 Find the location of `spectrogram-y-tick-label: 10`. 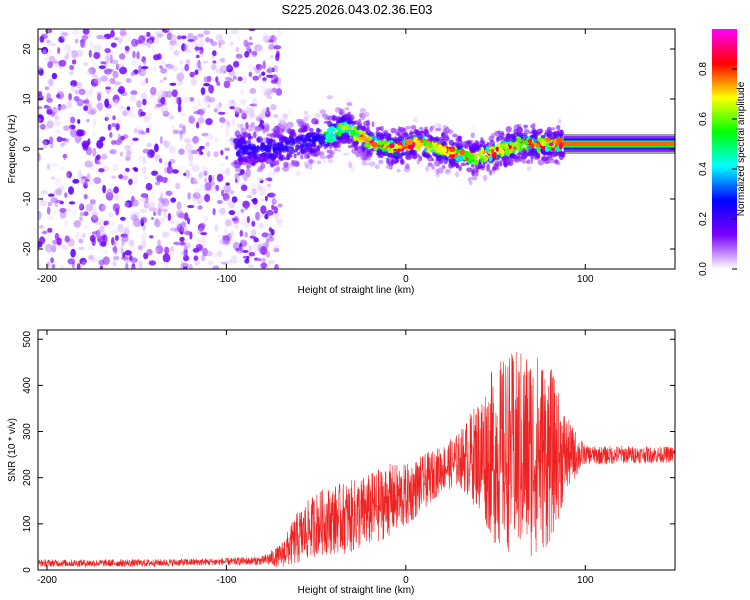

spectrogram-y-tick-label: 10 is located at coordinates (27, 99).